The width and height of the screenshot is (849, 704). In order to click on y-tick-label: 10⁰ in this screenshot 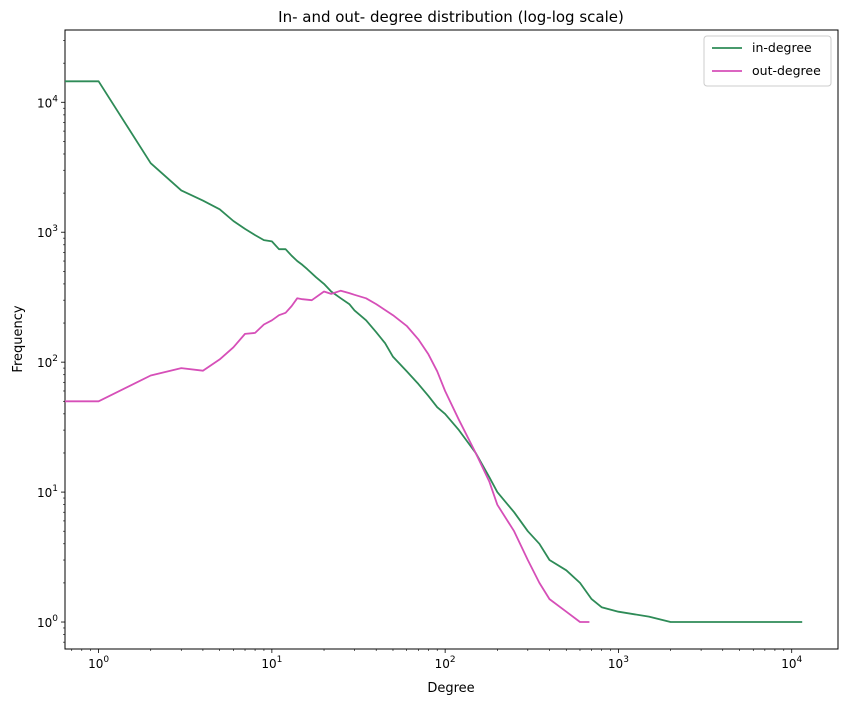, I will do `click(47, 622)`.